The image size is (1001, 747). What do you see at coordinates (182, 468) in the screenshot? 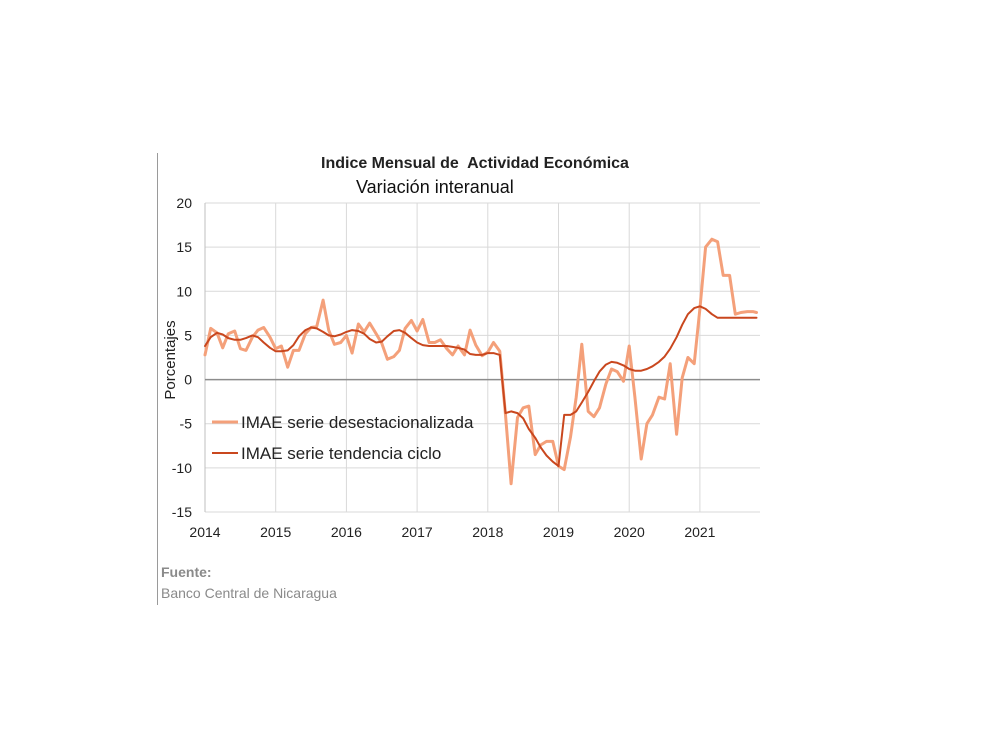
I see `y-tick-label: -10` at bounding box center [182, 468].